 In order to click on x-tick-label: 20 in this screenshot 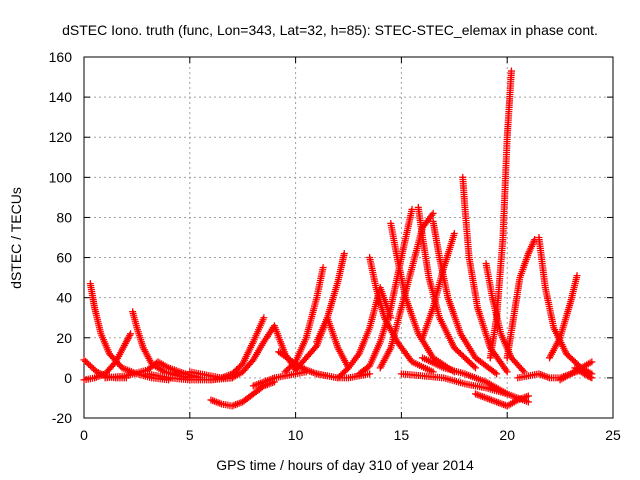, I will do `click(507, 435)`.